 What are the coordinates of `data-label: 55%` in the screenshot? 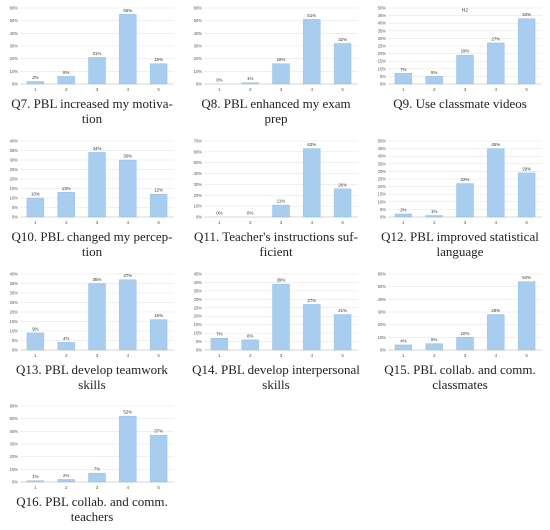 It's located at (127, 10).